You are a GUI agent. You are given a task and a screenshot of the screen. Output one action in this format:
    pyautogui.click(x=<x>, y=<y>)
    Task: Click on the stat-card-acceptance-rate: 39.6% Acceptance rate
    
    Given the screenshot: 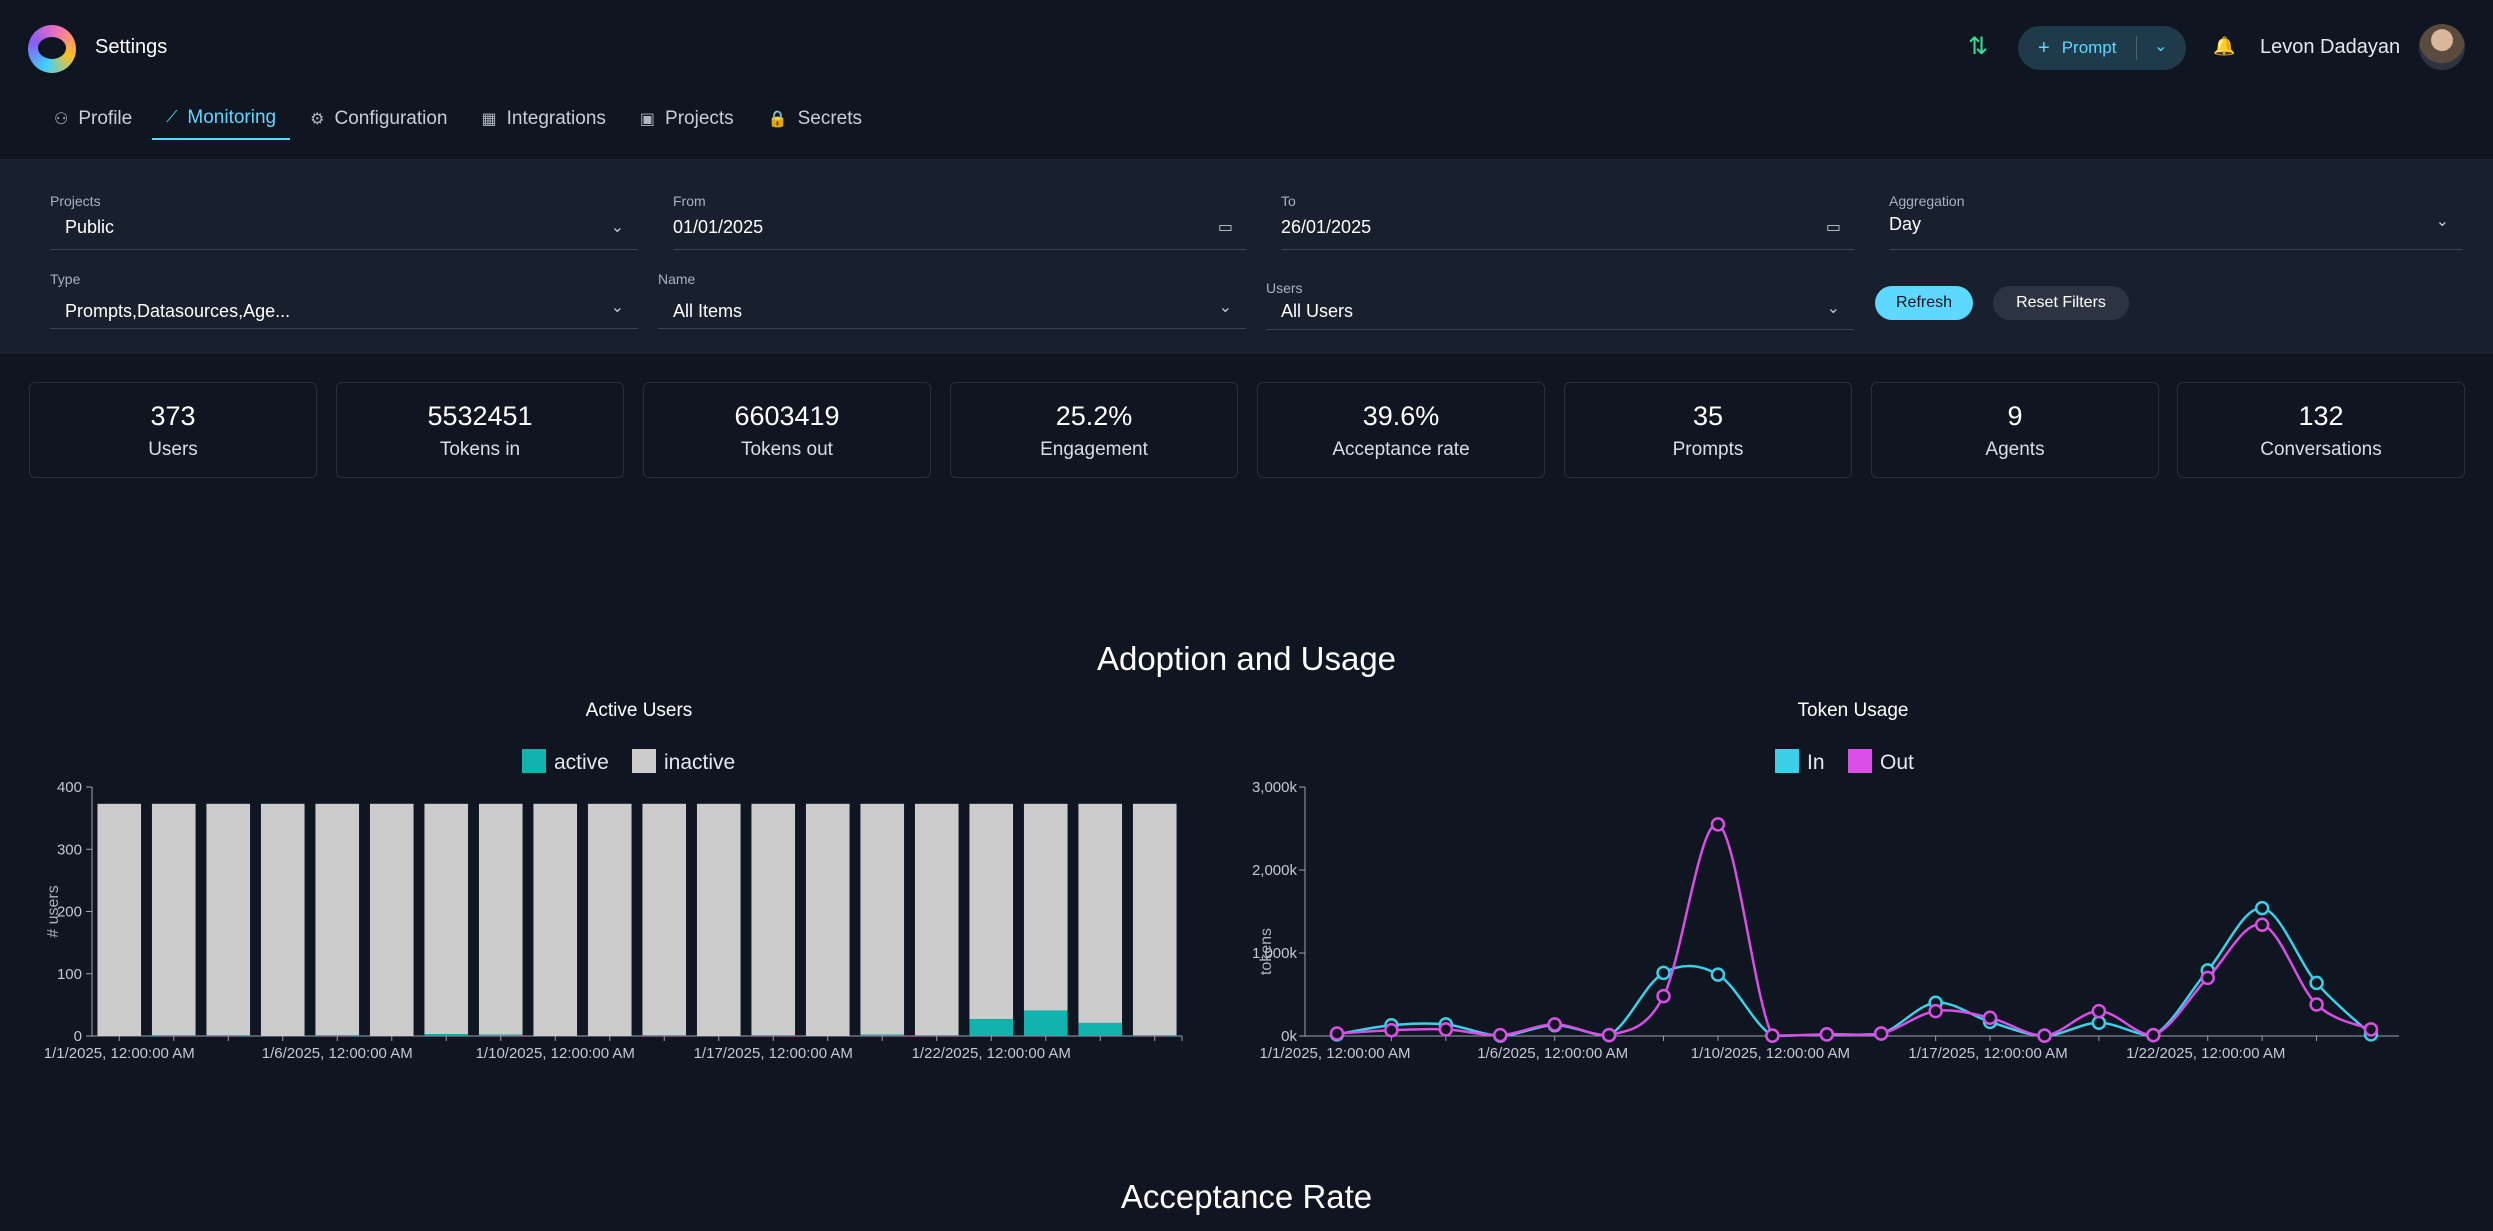 What is the action you would take?
    pyautogui.click(x=1401, y=430)
    